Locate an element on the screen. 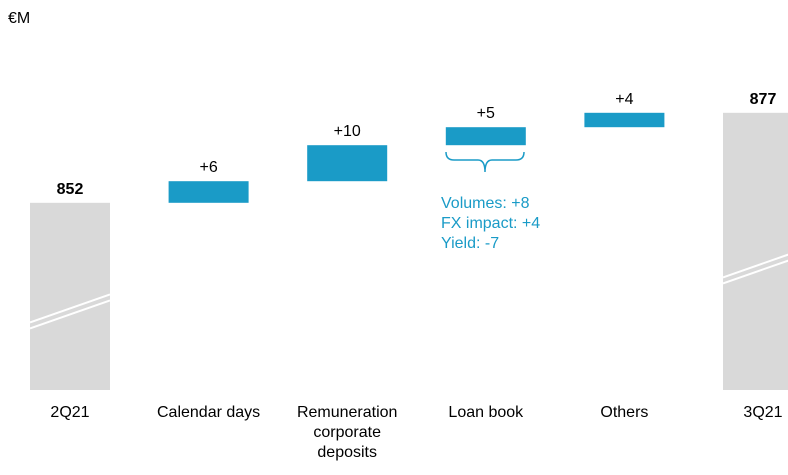 This screenshot has width=788, height=475. annotation: Volumes: +8 FX impact: +4 Yield: -7 is located at coordinates (490, 224).